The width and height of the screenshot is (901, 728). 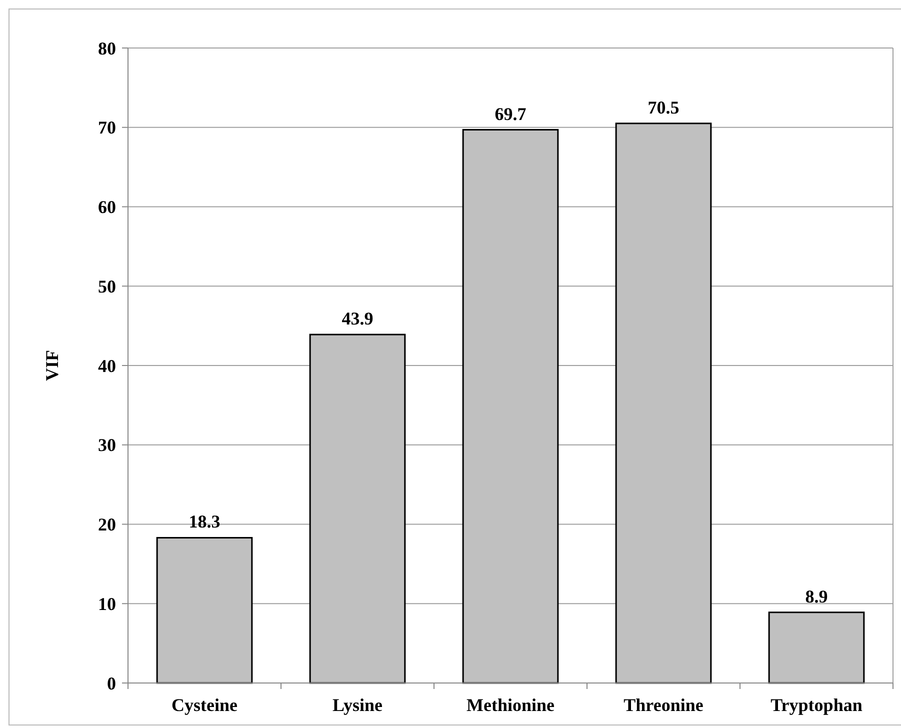 What do you see at coordinates (204, 522) in the screenshot?
I see `data-label: 18.3` at bounding box center [204, 522].